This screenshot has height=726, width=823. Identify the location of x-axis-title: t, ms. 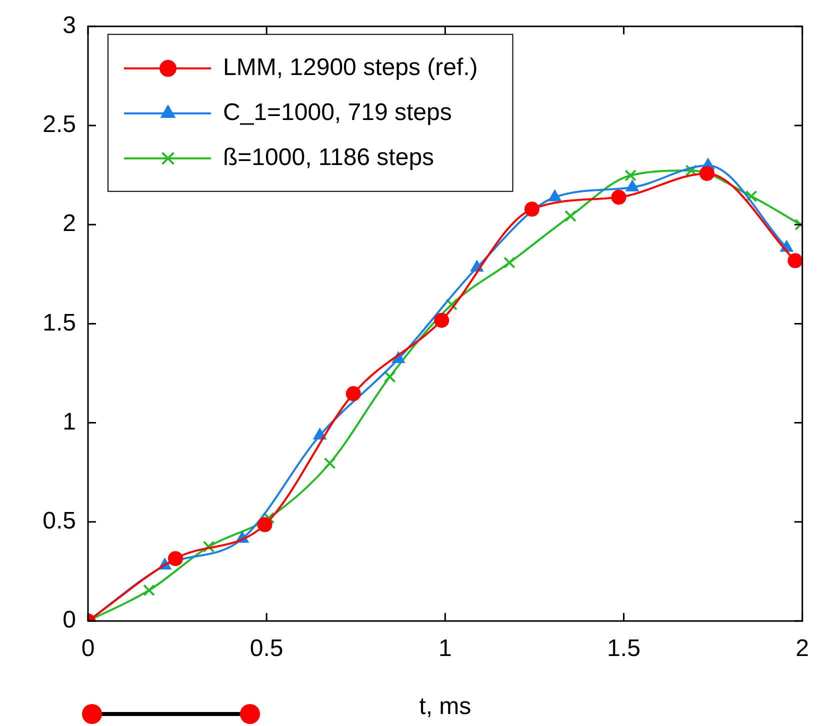
(445, 706).